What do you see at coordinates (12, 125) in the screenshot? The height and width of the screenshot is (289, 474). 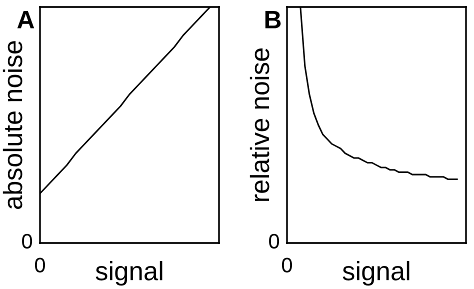 I see `y-axis-title: absolute noise` at bounding box center [12, 125].